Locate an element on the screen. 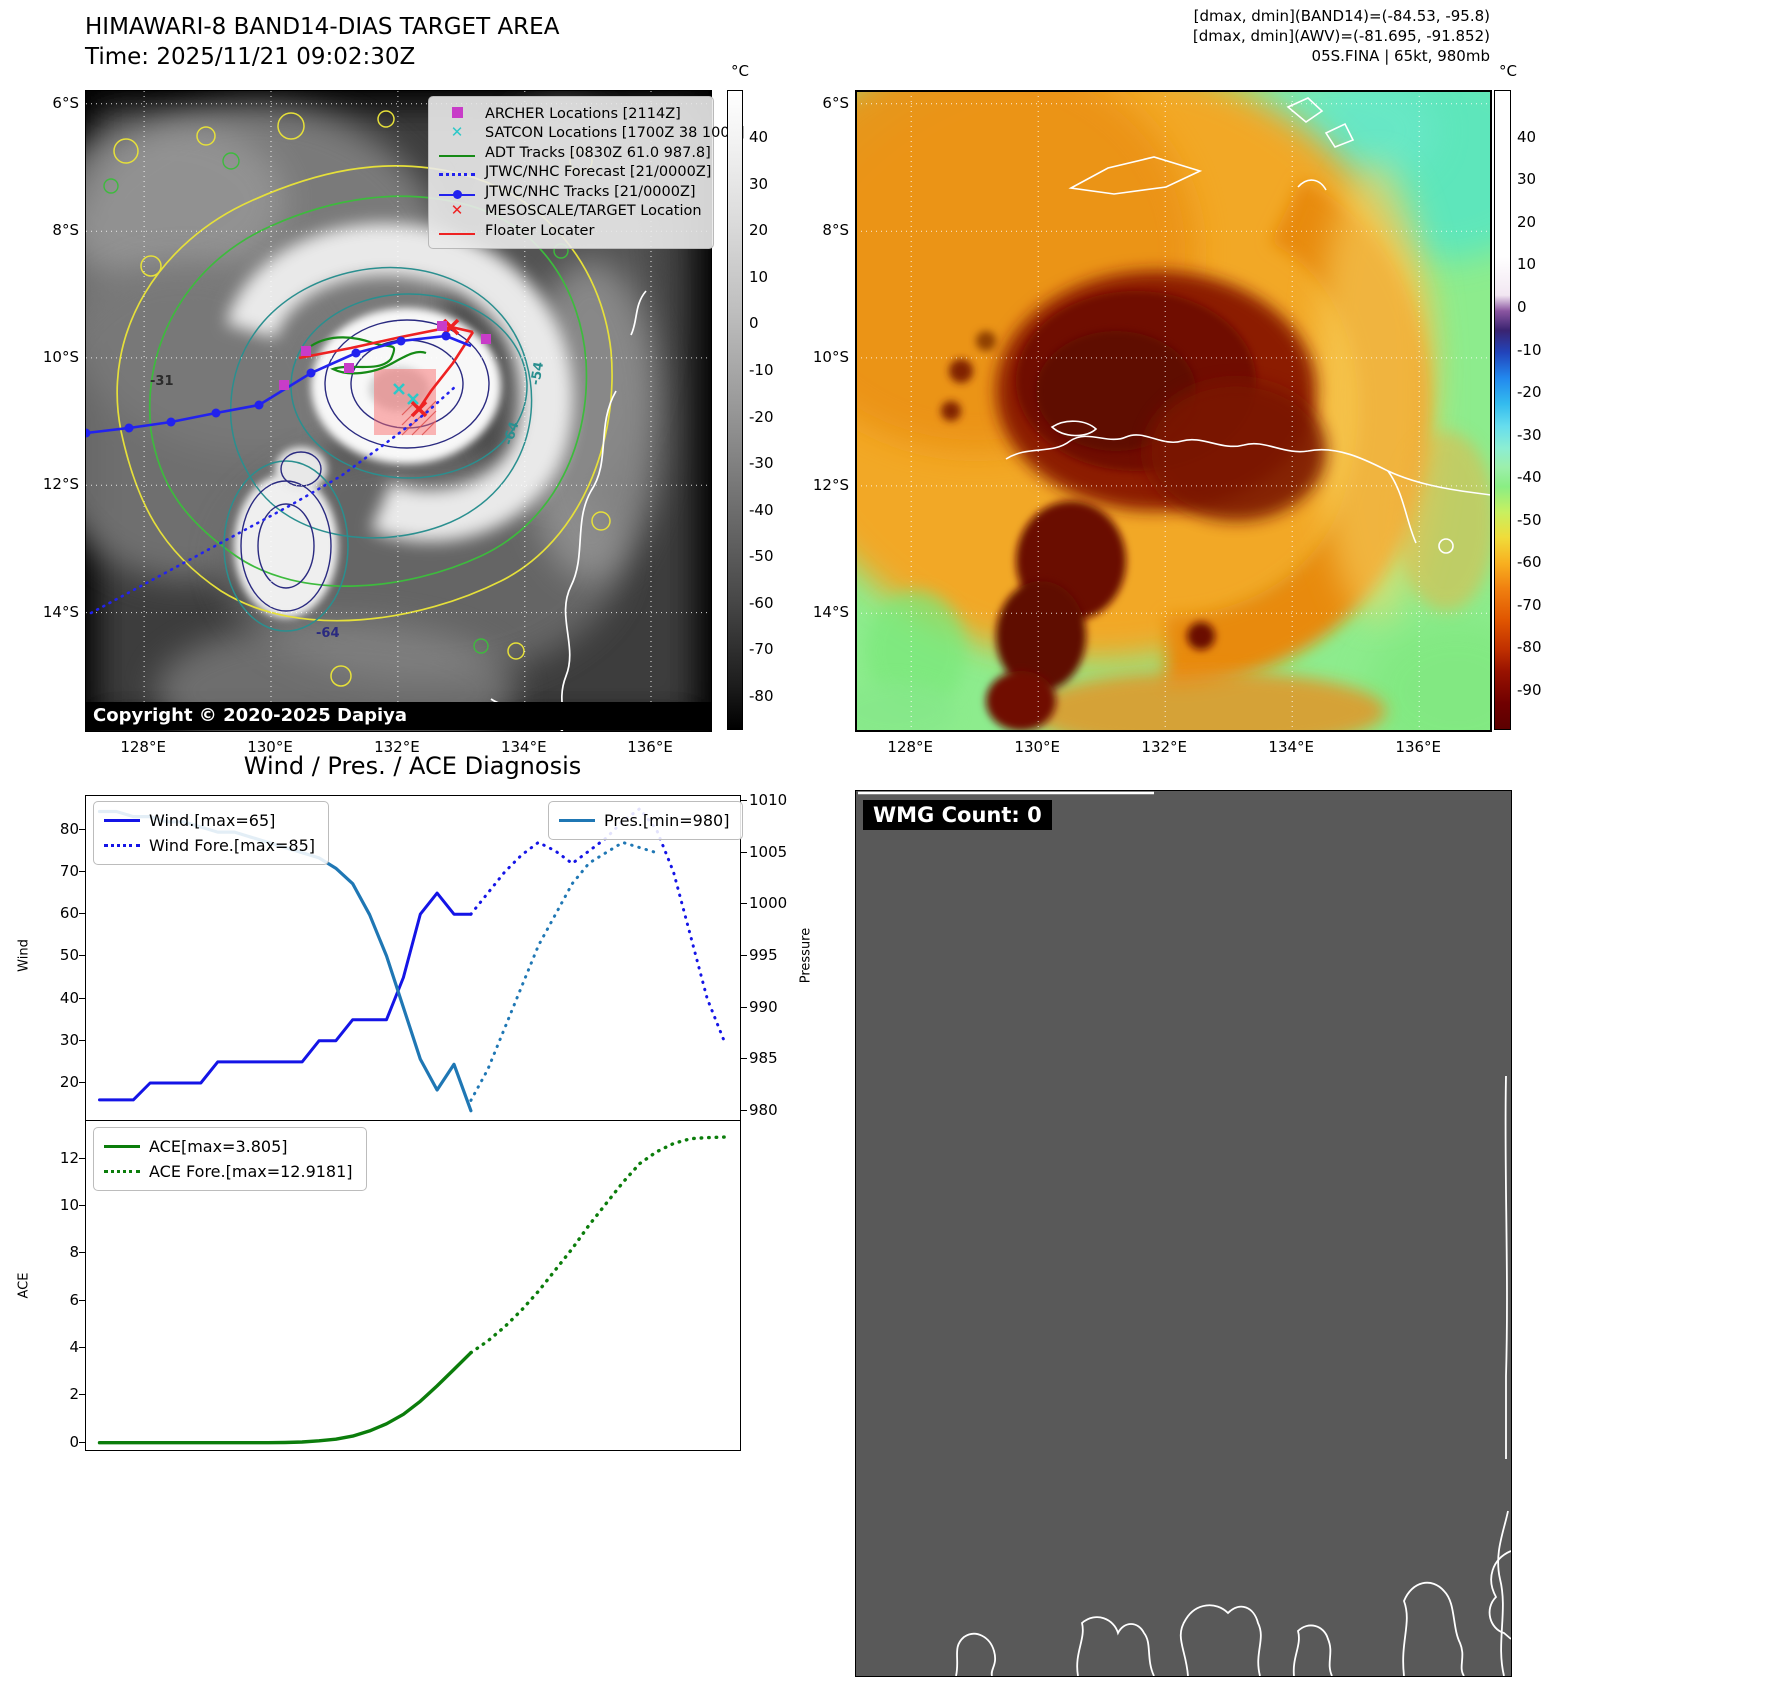 This screenshot has height=1690, width=1788. line-swatch is located at coordinates (457, 233).